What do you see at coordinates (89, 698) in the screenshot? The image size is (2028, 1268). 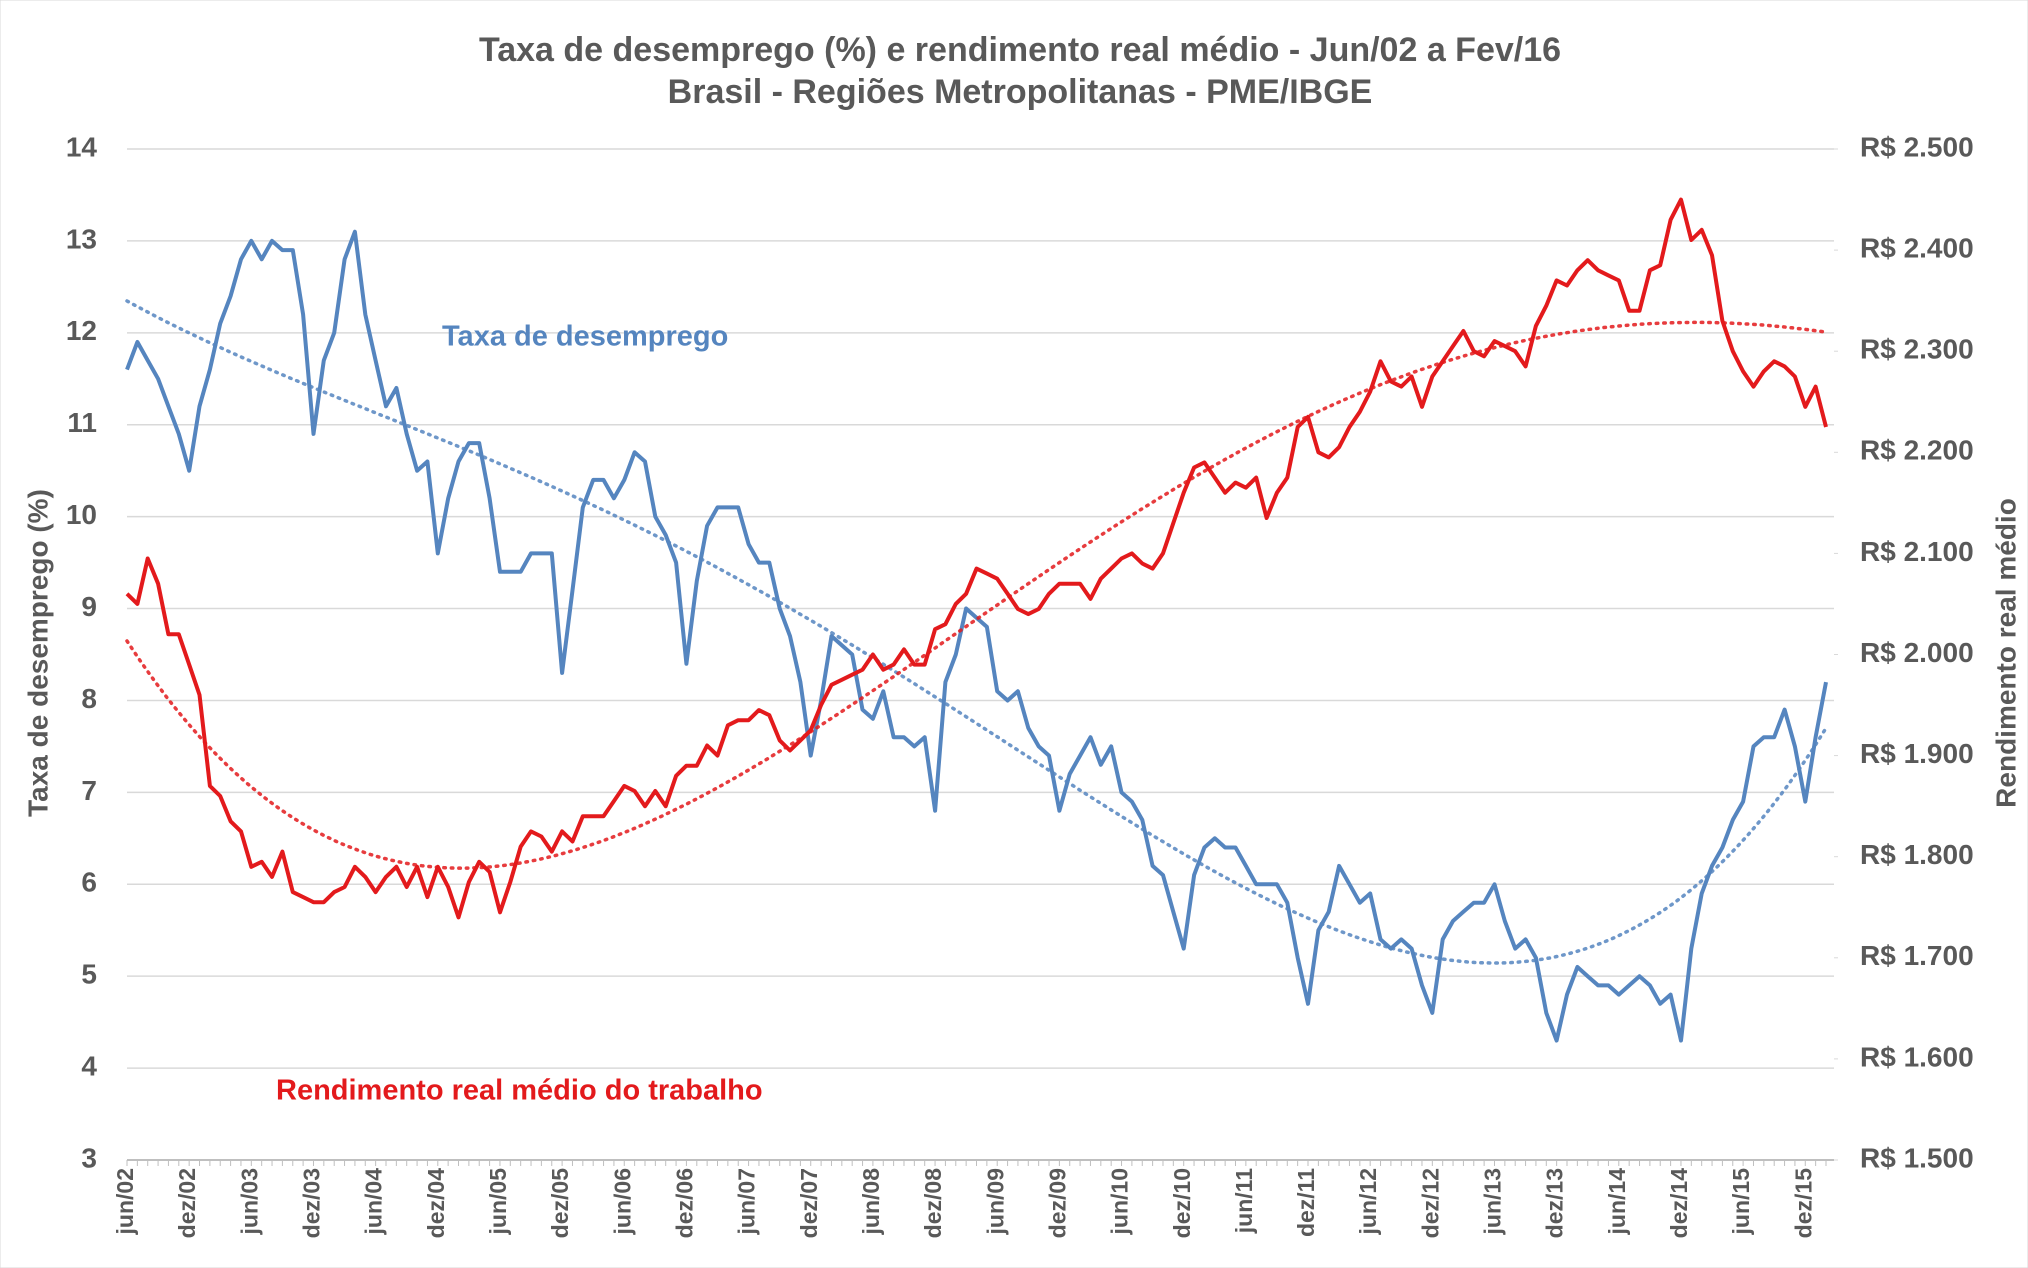 I see `y-tick-label: 8` at bounding box center [89, 698].